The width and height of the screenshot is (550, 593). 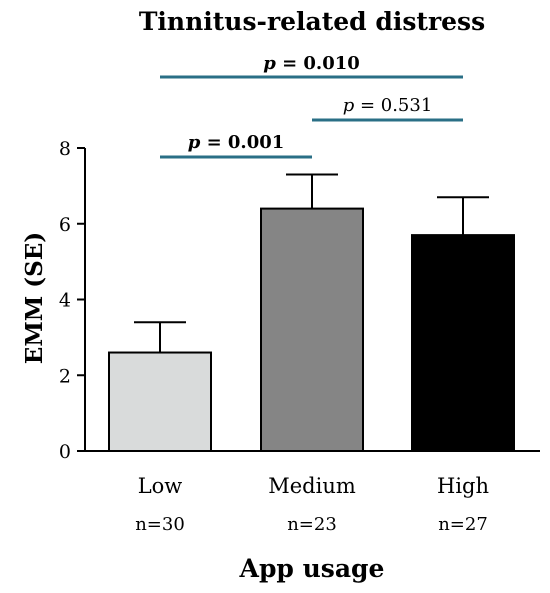 What do you see at coordinates (312, 524) in the screenshot?
I see `sample-size-label: n=23` at bounding box center [312, 524].